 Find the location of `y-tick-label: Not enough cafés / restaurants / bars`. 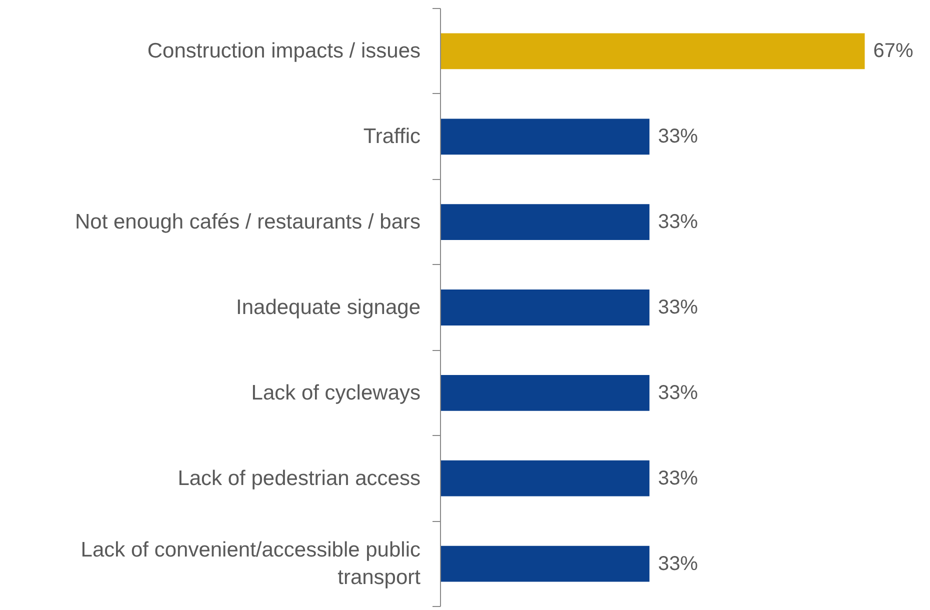

y-tick-label: Not enough cafés / restaurants / bars is located at coordinates (247, 222).